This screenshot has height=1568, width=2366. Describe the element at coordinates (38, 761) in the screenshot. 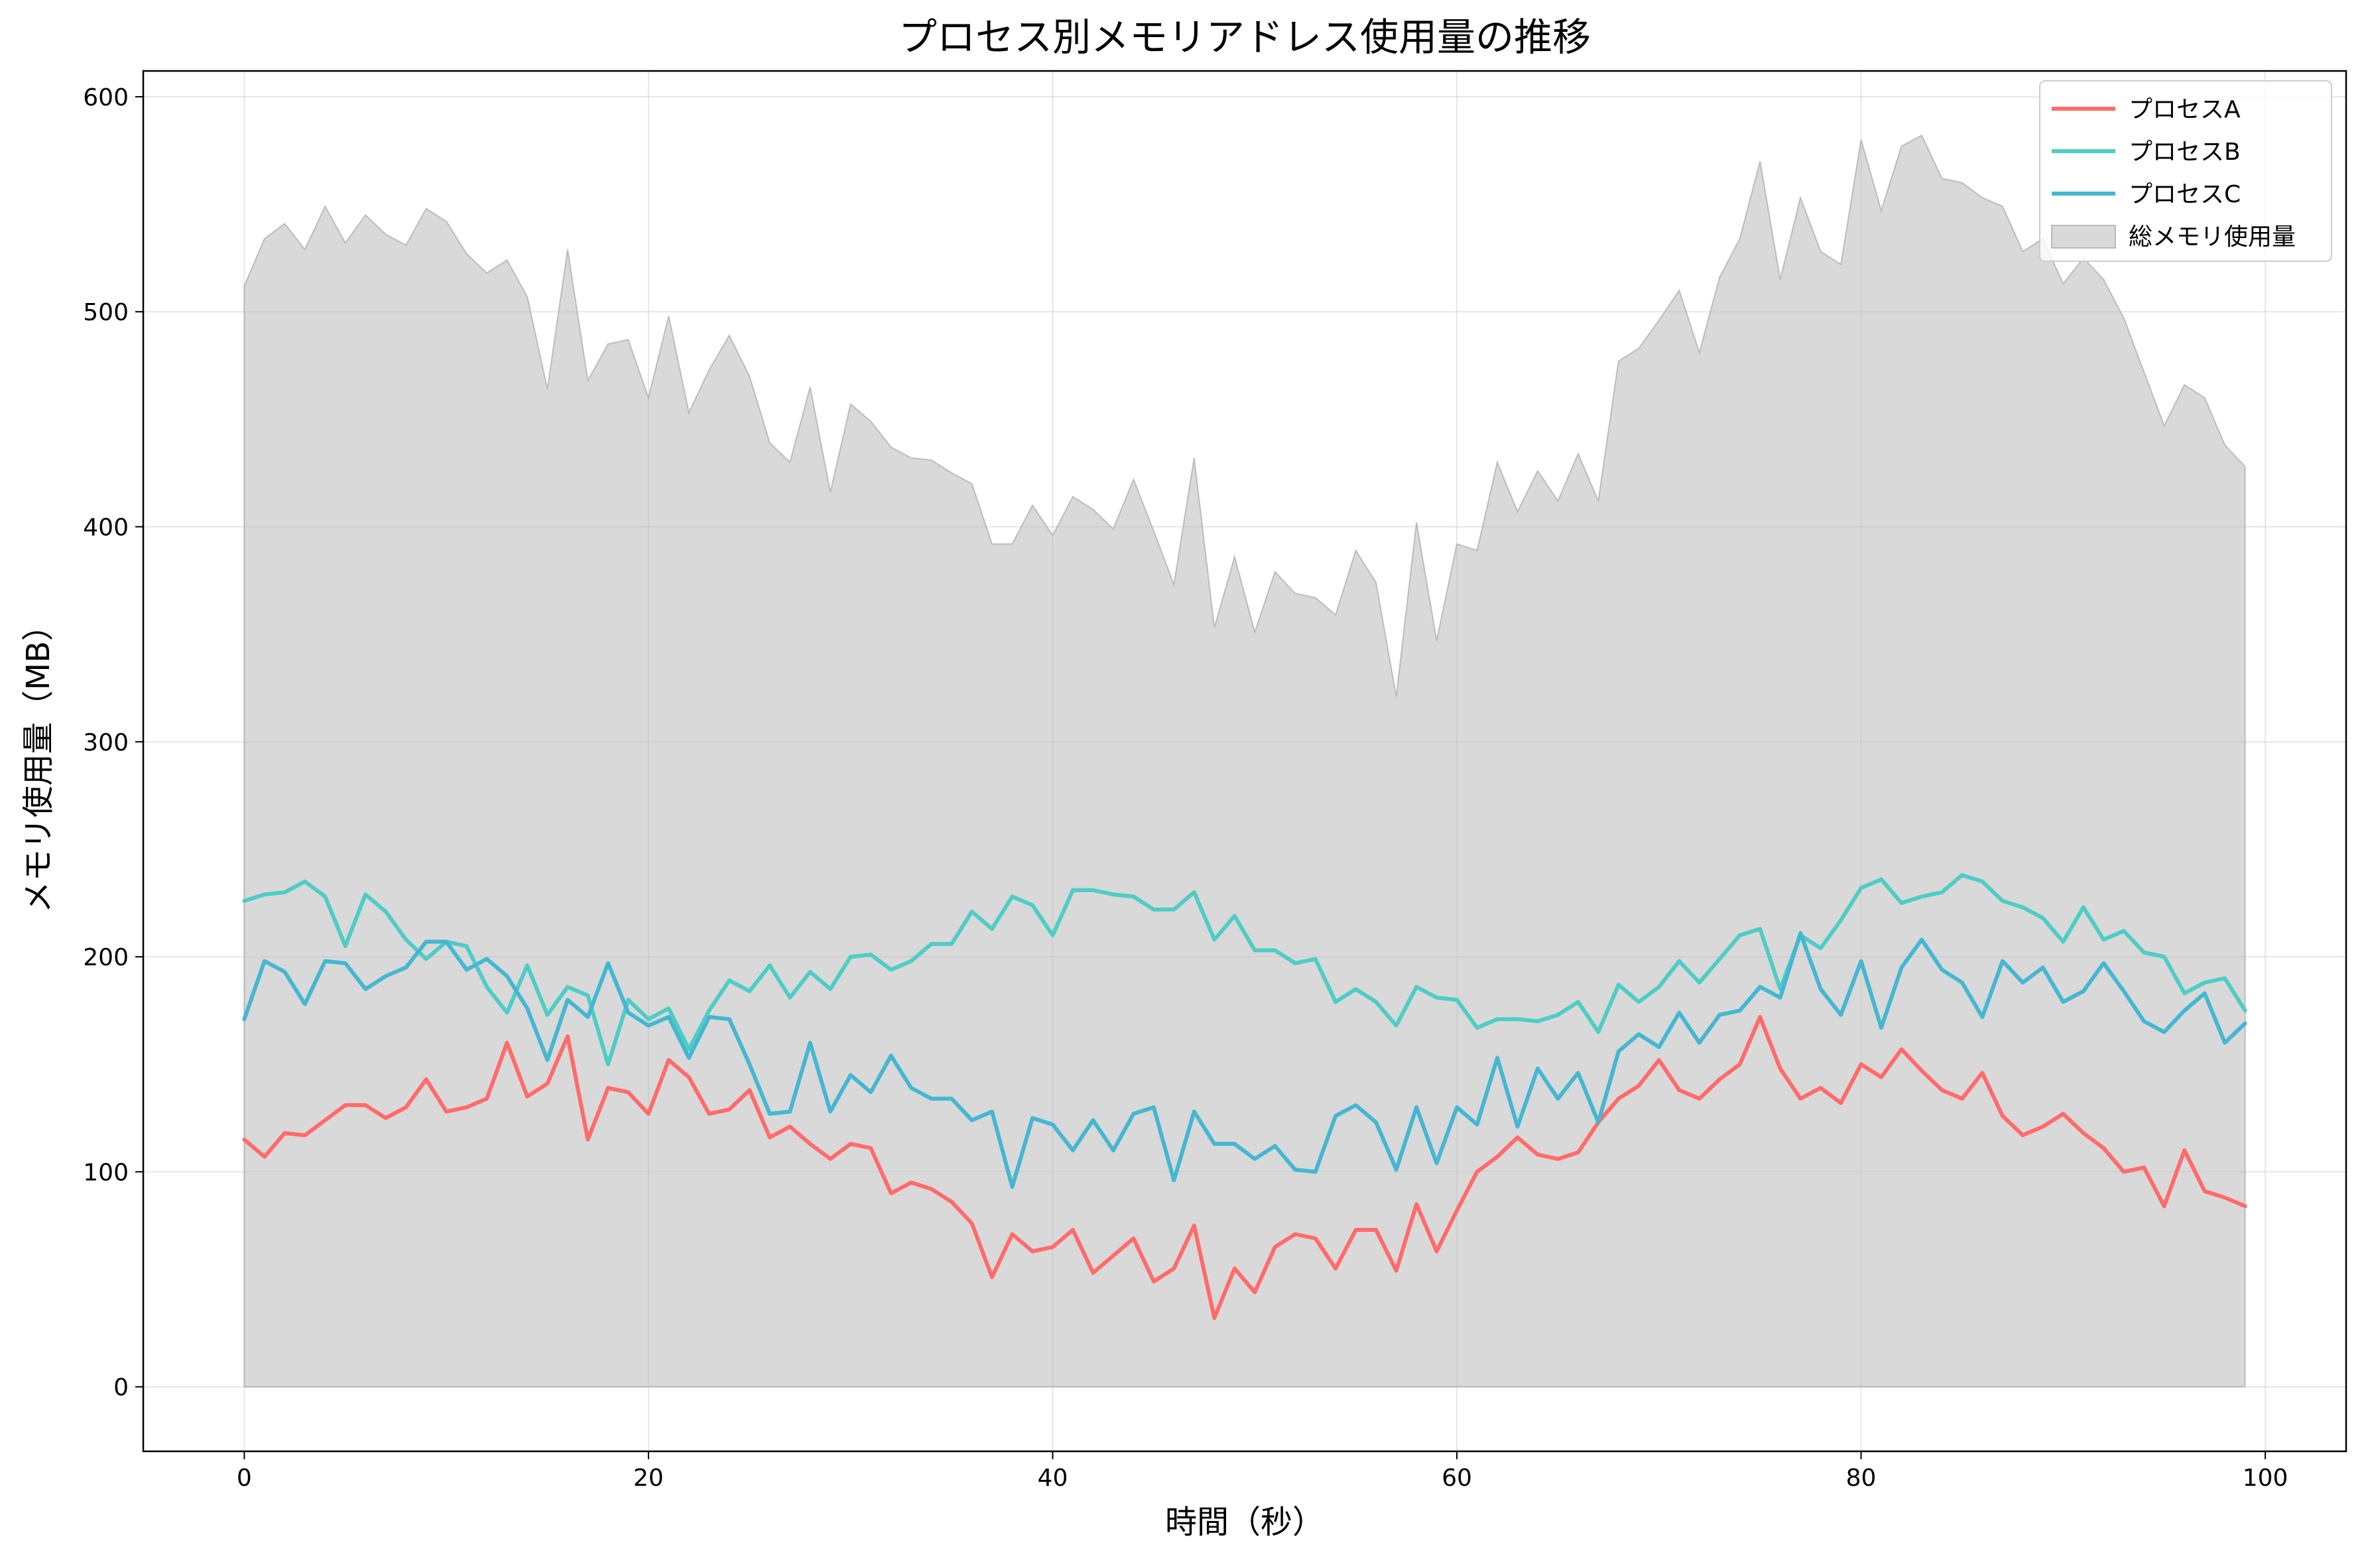

I see `y-axis-title: メモリ使用量（MB）` at that location.